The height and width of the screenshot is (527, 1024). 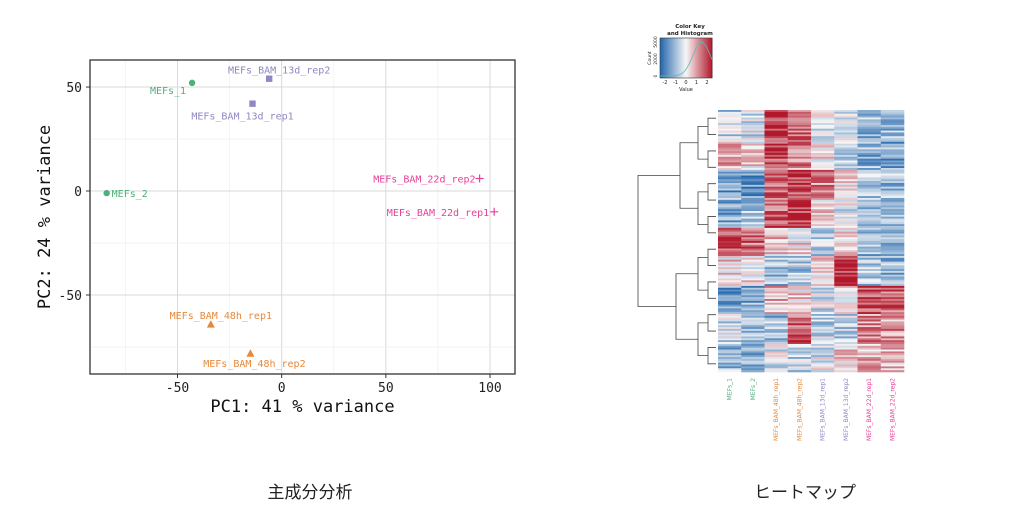 What do you see at coordinates (252, 103) in the screenshot?
I see `data-point` at bounding box center [252, 103].